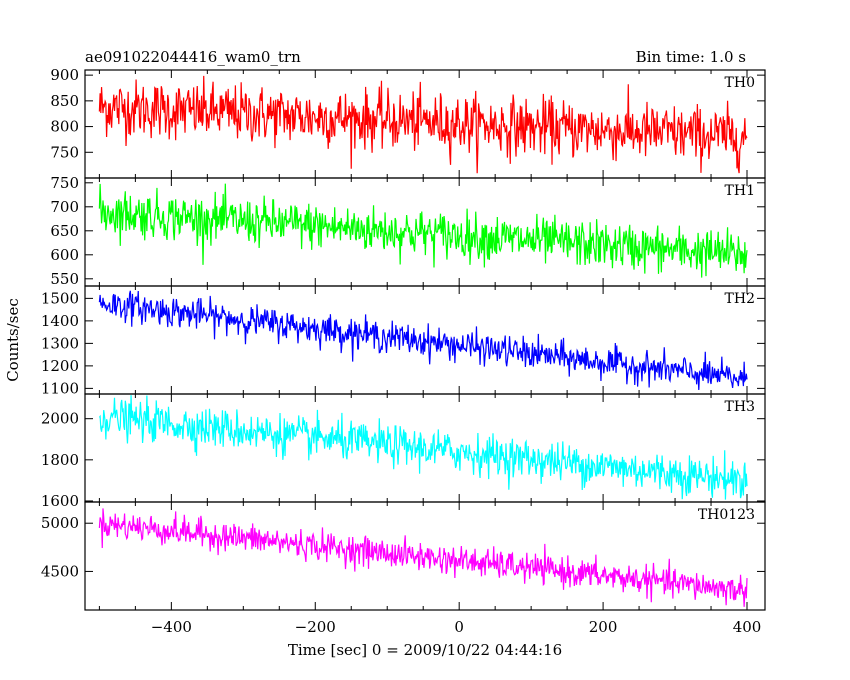 The width and height of the screenshot is (850, 680). I want to click on y-tick-label: 650, so click(64, 231).